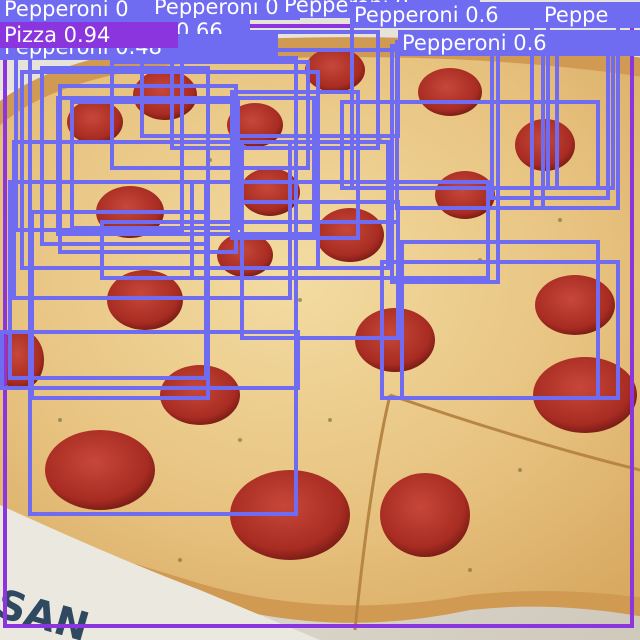 Image resolution: width=640 pixels, height=640 pixels. I want to click on detection-label: Peppe, so click(590, 15).